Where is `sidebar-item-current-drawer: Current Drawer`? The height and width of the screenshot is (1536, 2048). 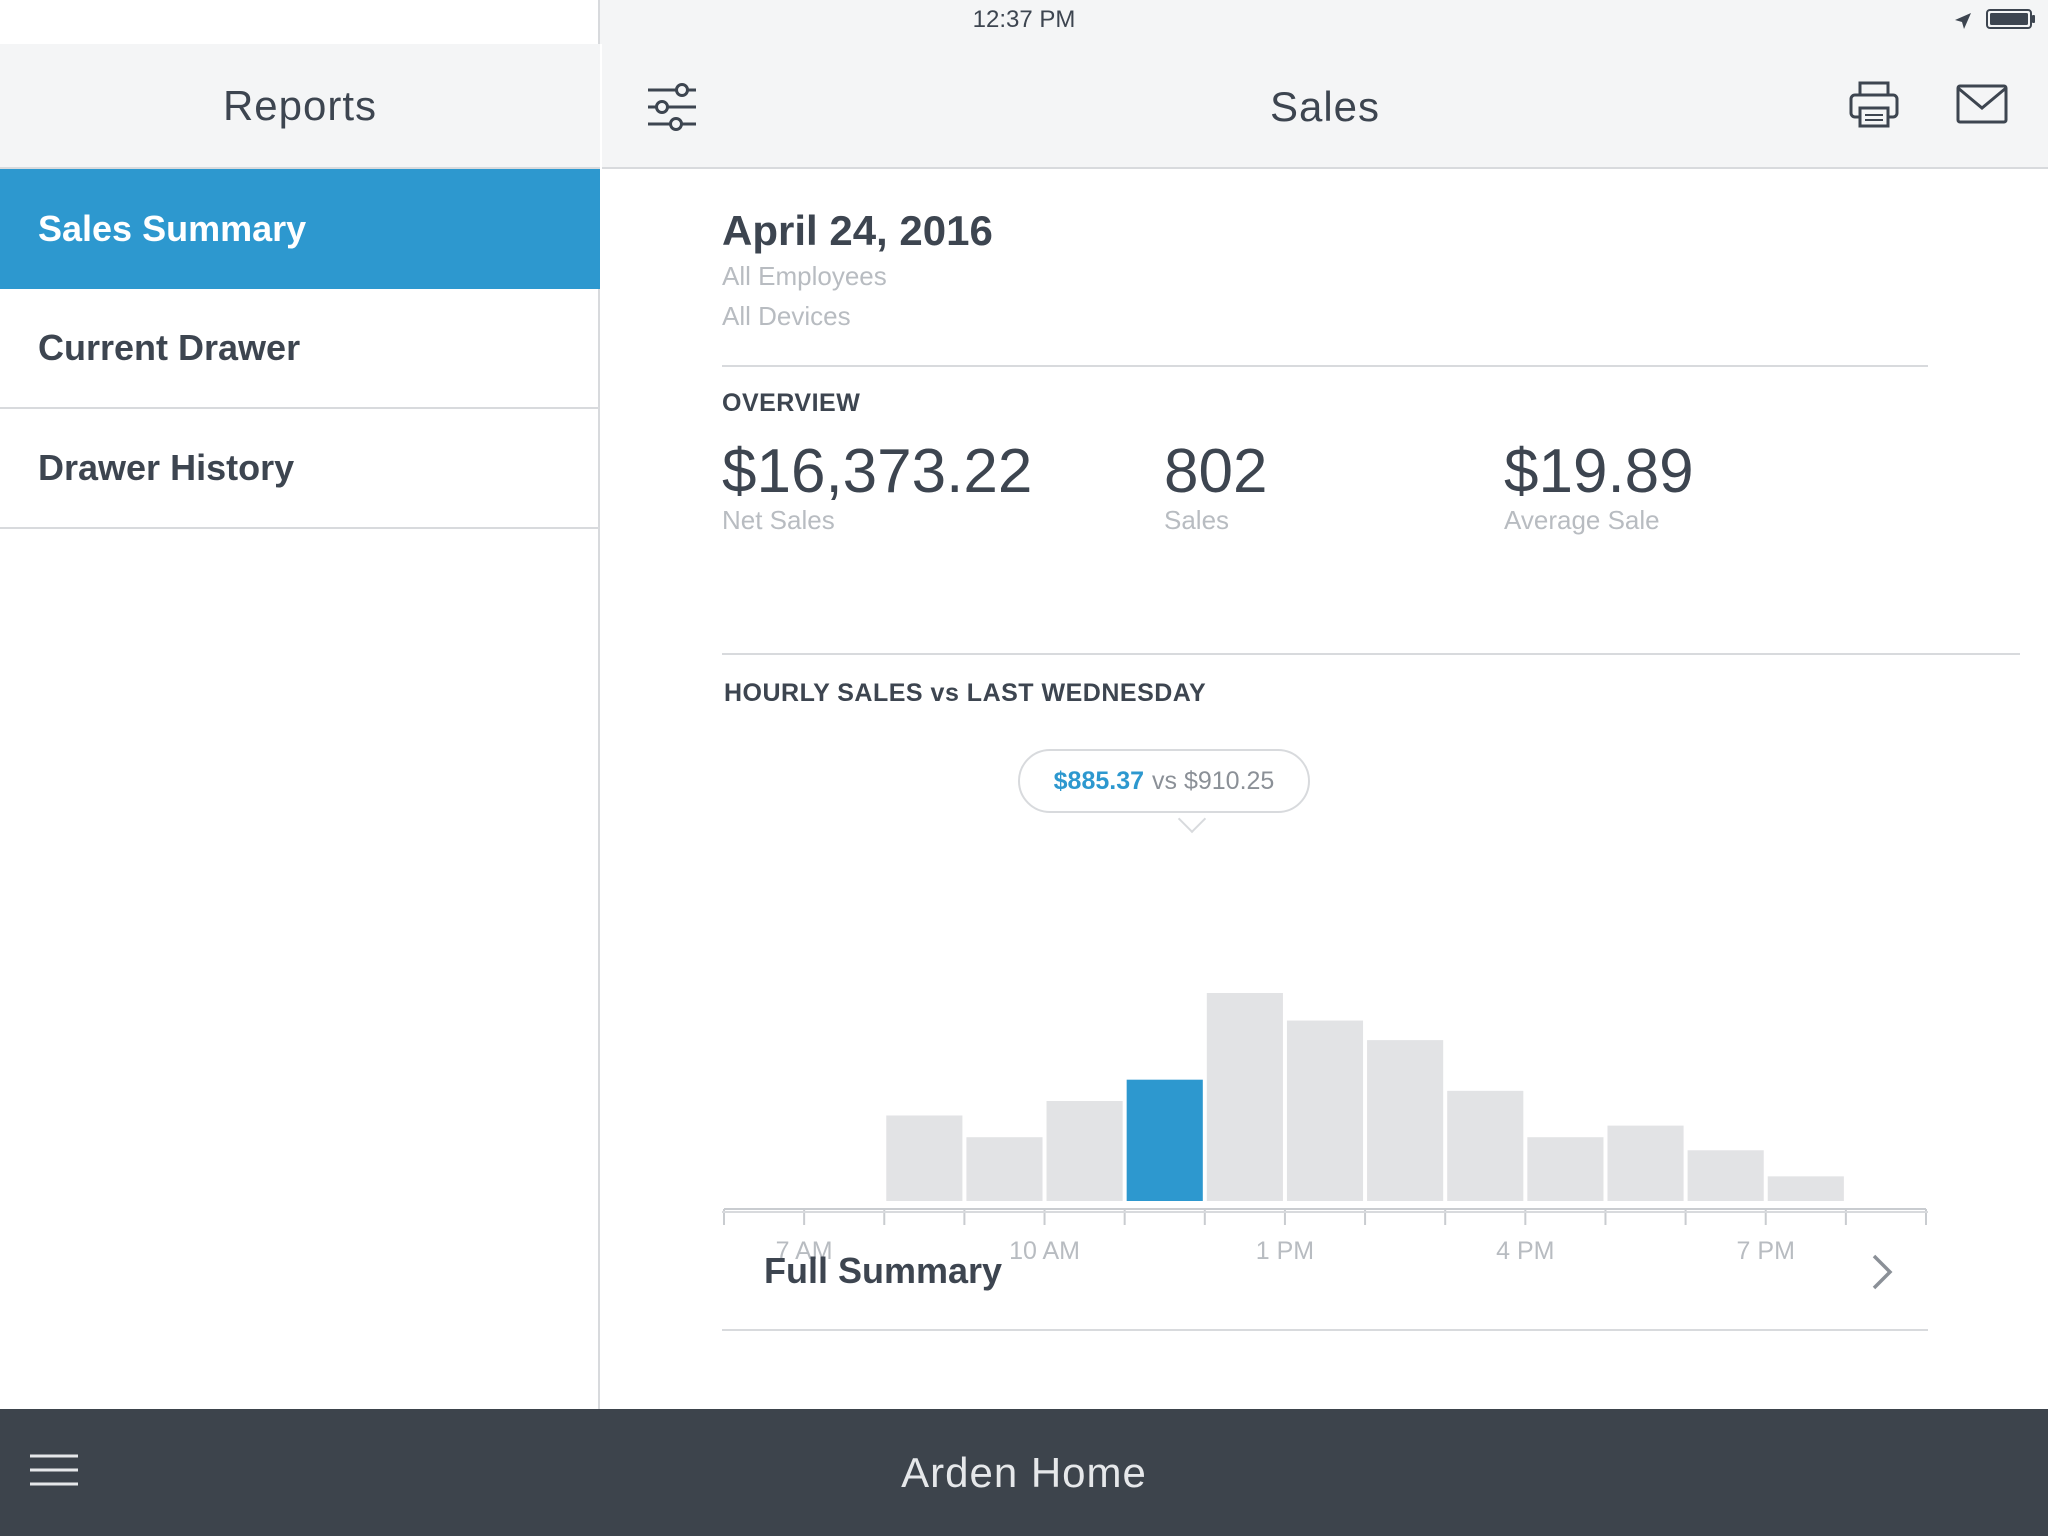
sidebar-item-current-drawer: Current Drawer is located at coordinates (300, 349).